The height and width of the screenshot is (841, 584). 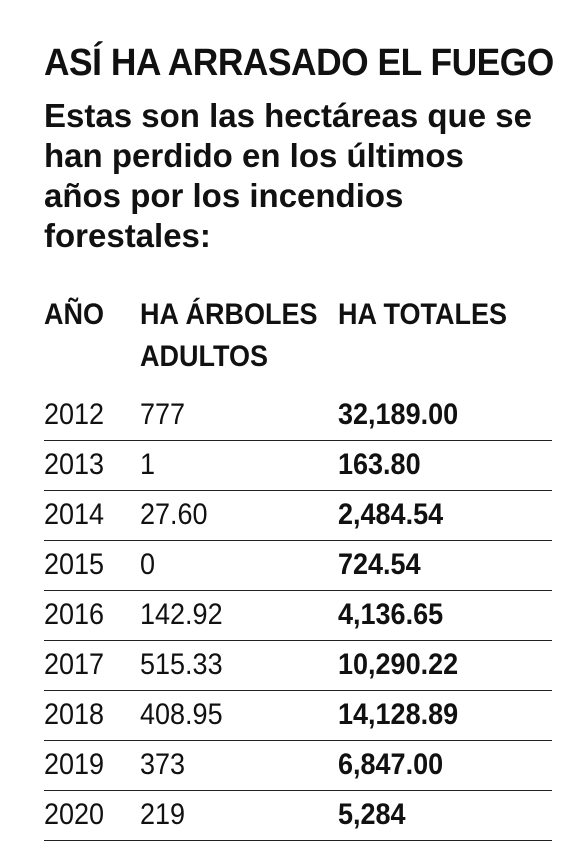 What do you see at coordinates (181, 714) in the screenshot?
I see `cell-adult: 408.95` at bounding box center [181, 714].